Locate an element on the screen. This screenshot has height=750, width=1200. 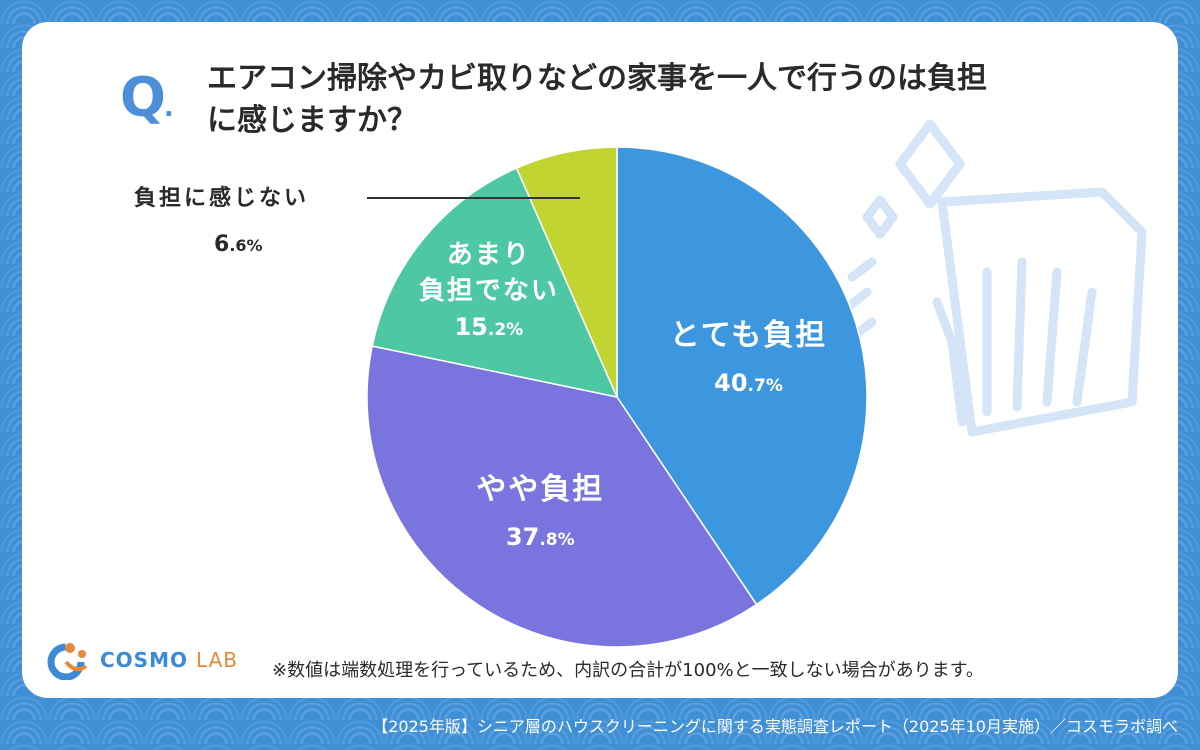
slice-value-2: 15.2% is located at coordinates (488, 327).